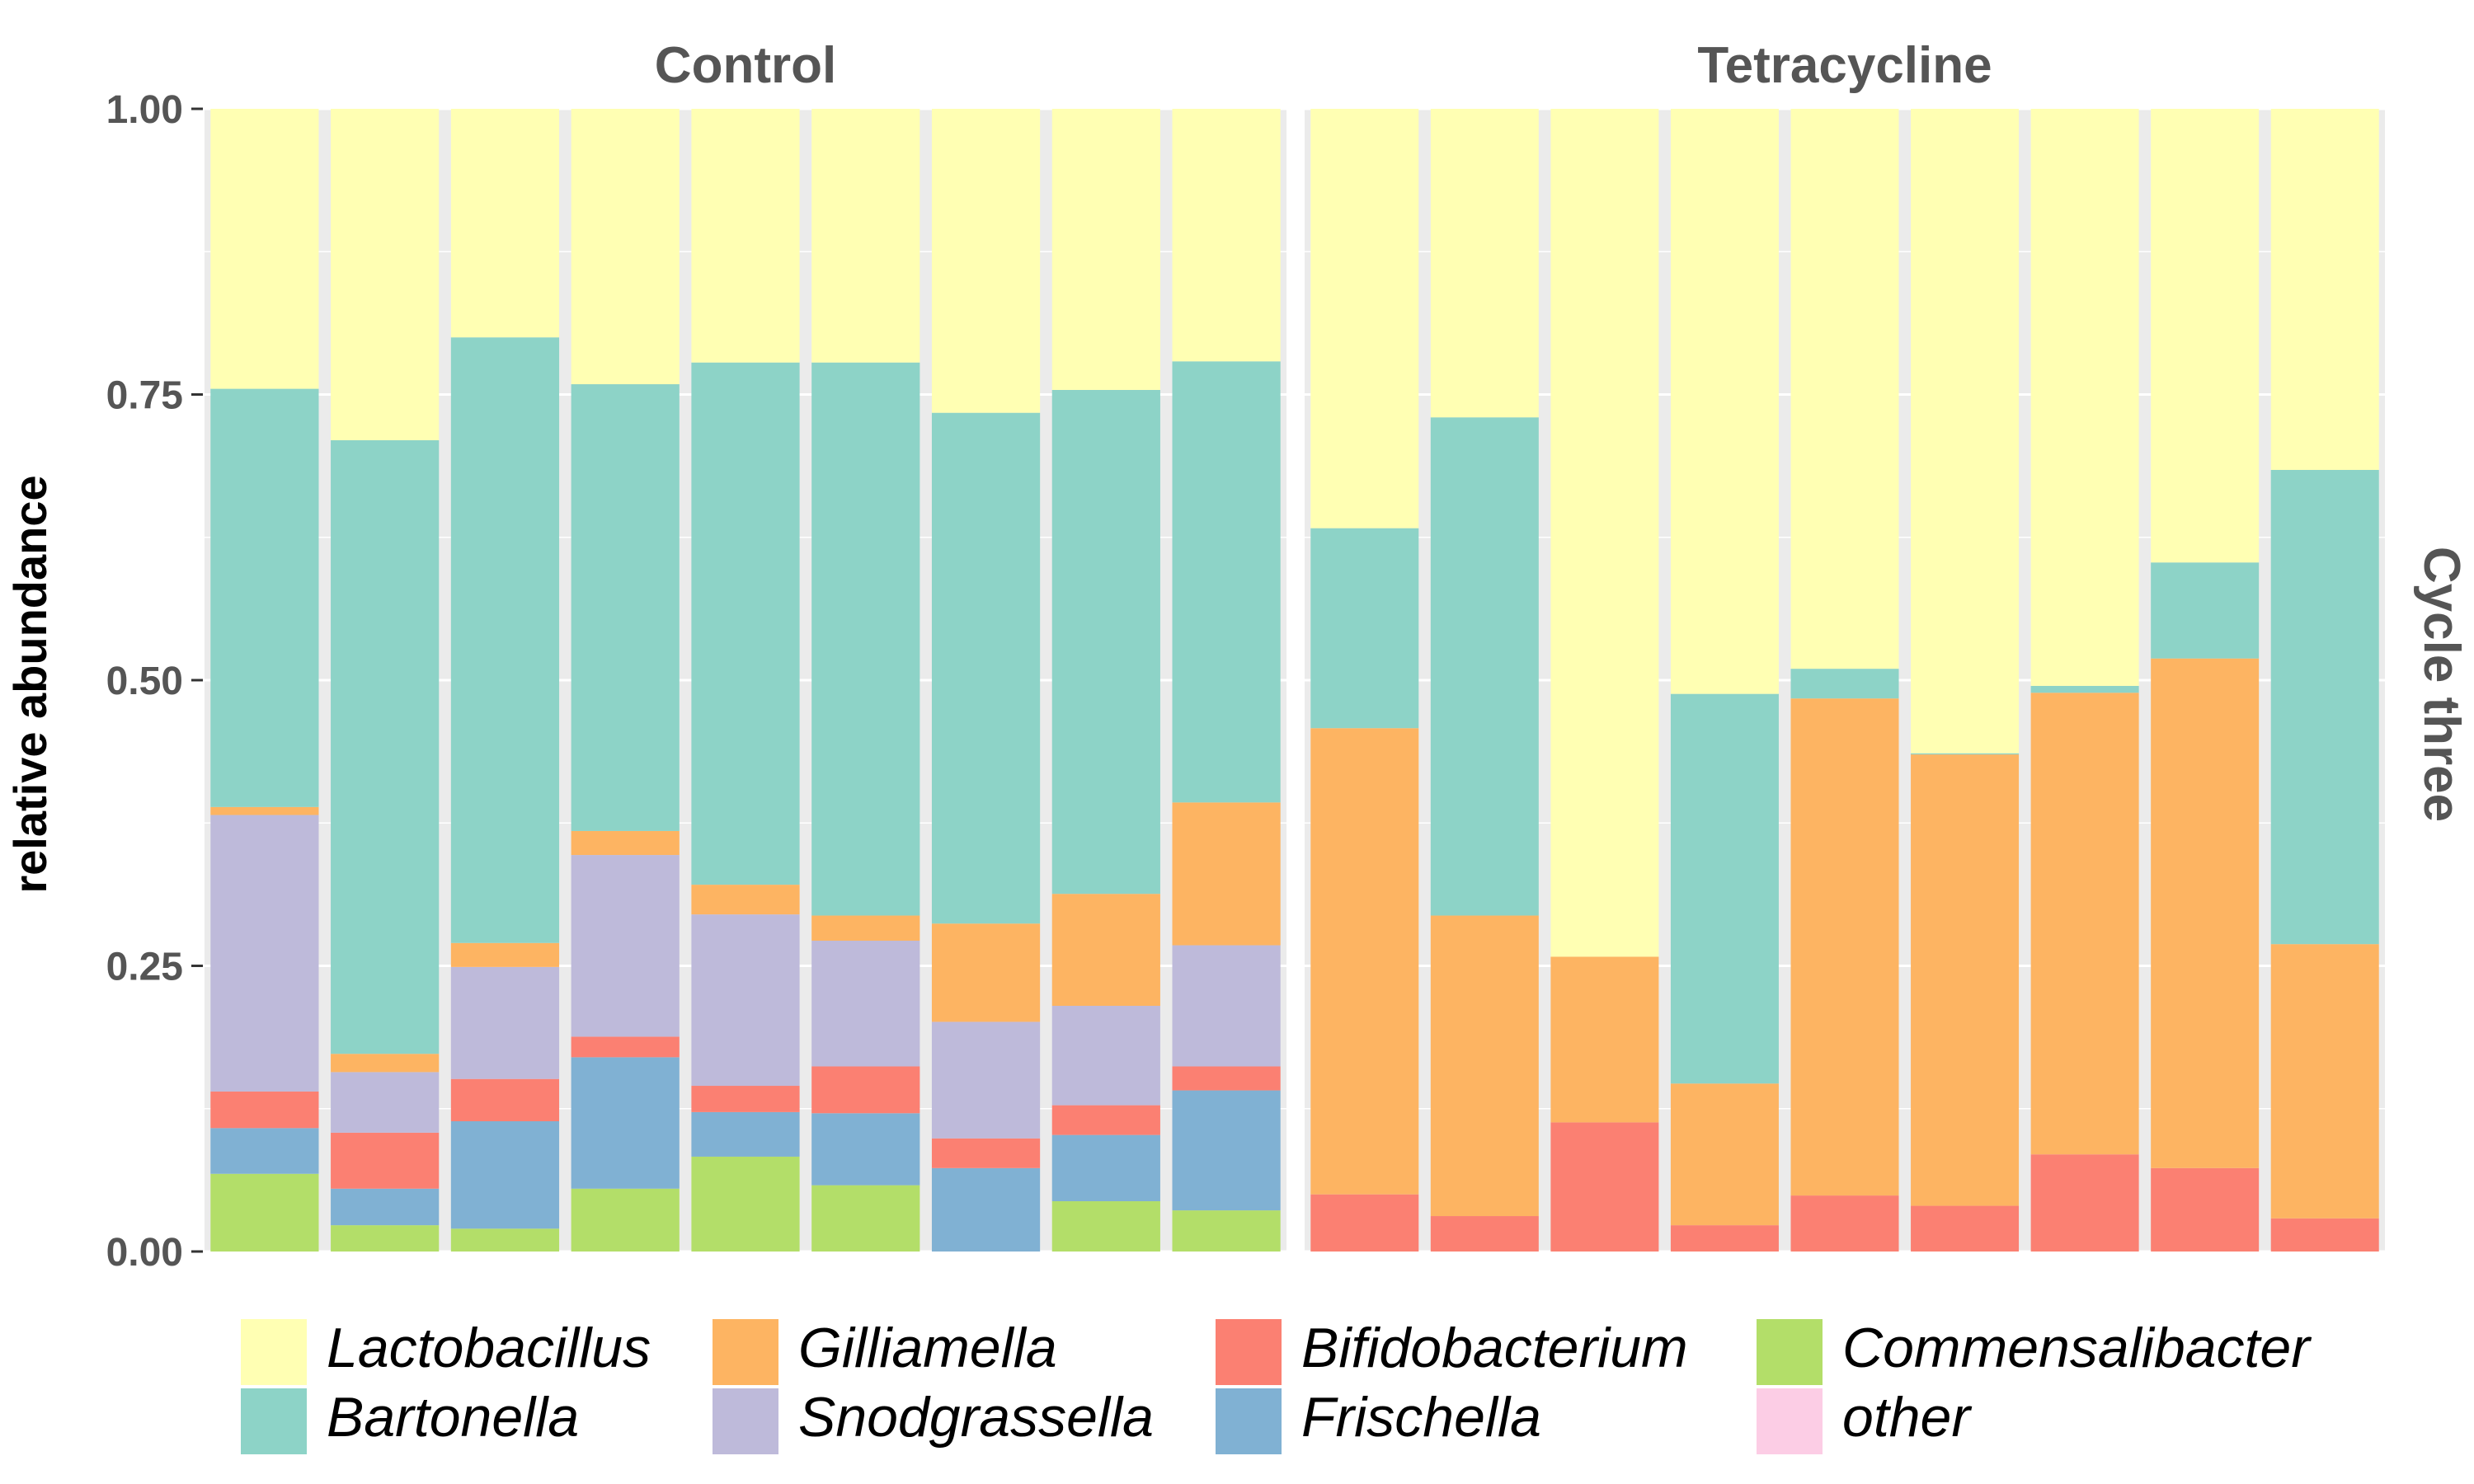  I want to click on row-strip-label: Cycle three, so click(2441, 684).